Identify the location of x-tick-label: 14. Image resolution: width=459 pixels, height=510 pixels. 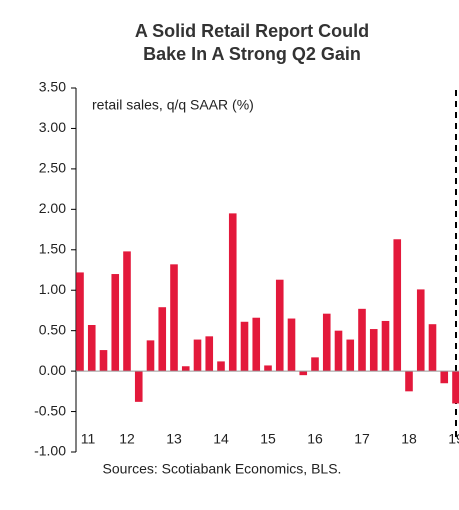
(221, 439).